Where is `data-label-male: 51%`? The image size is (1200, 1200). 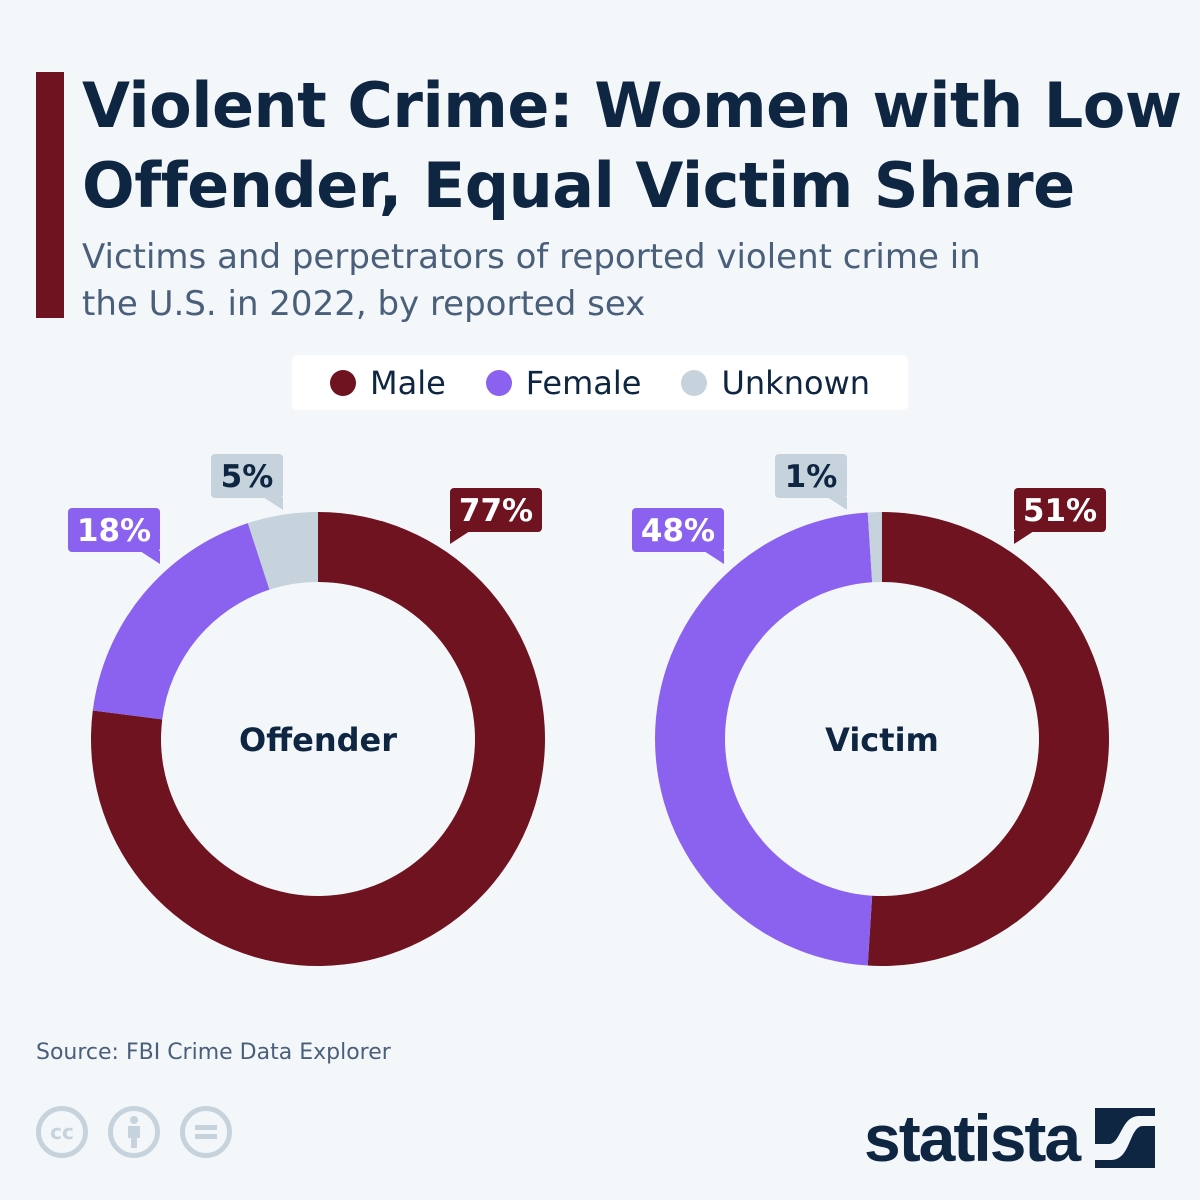 data-label-male: 51% is located at coordinates (1060, 516).